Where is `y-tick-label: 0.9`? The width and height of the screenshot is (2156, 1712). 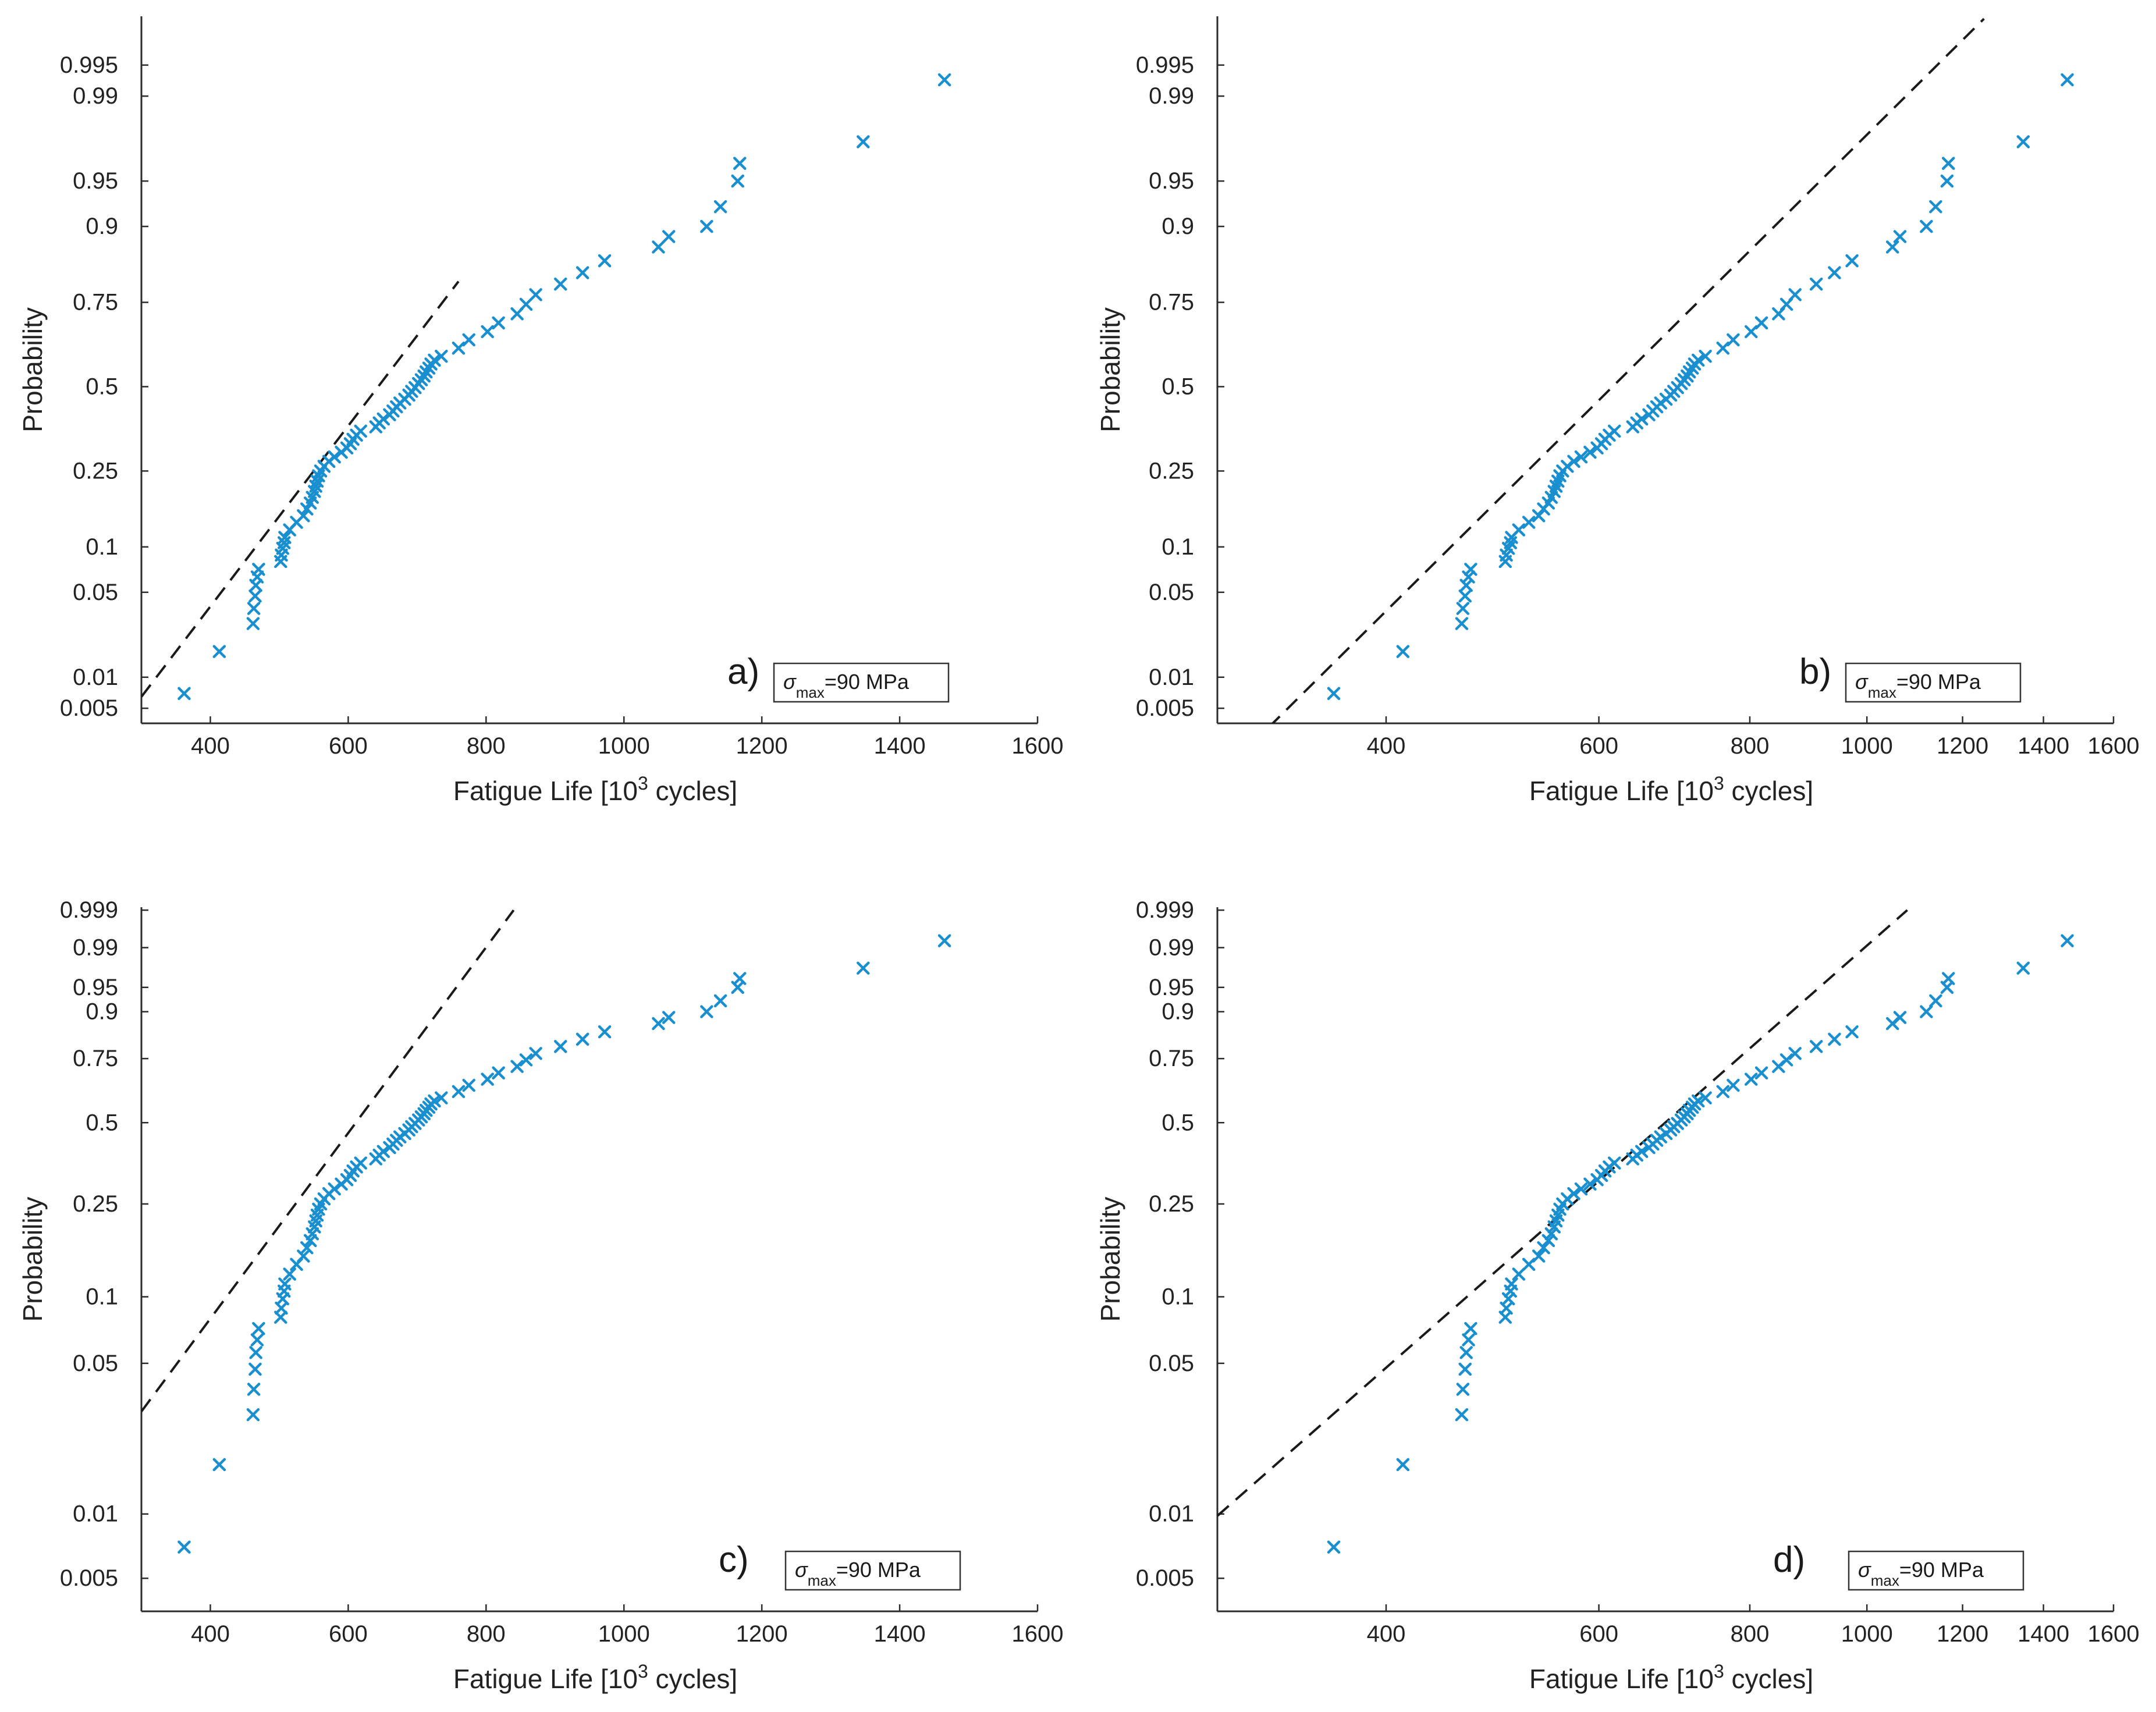 y-tick-label: 0.9 is located at coordinates (1178, 226).